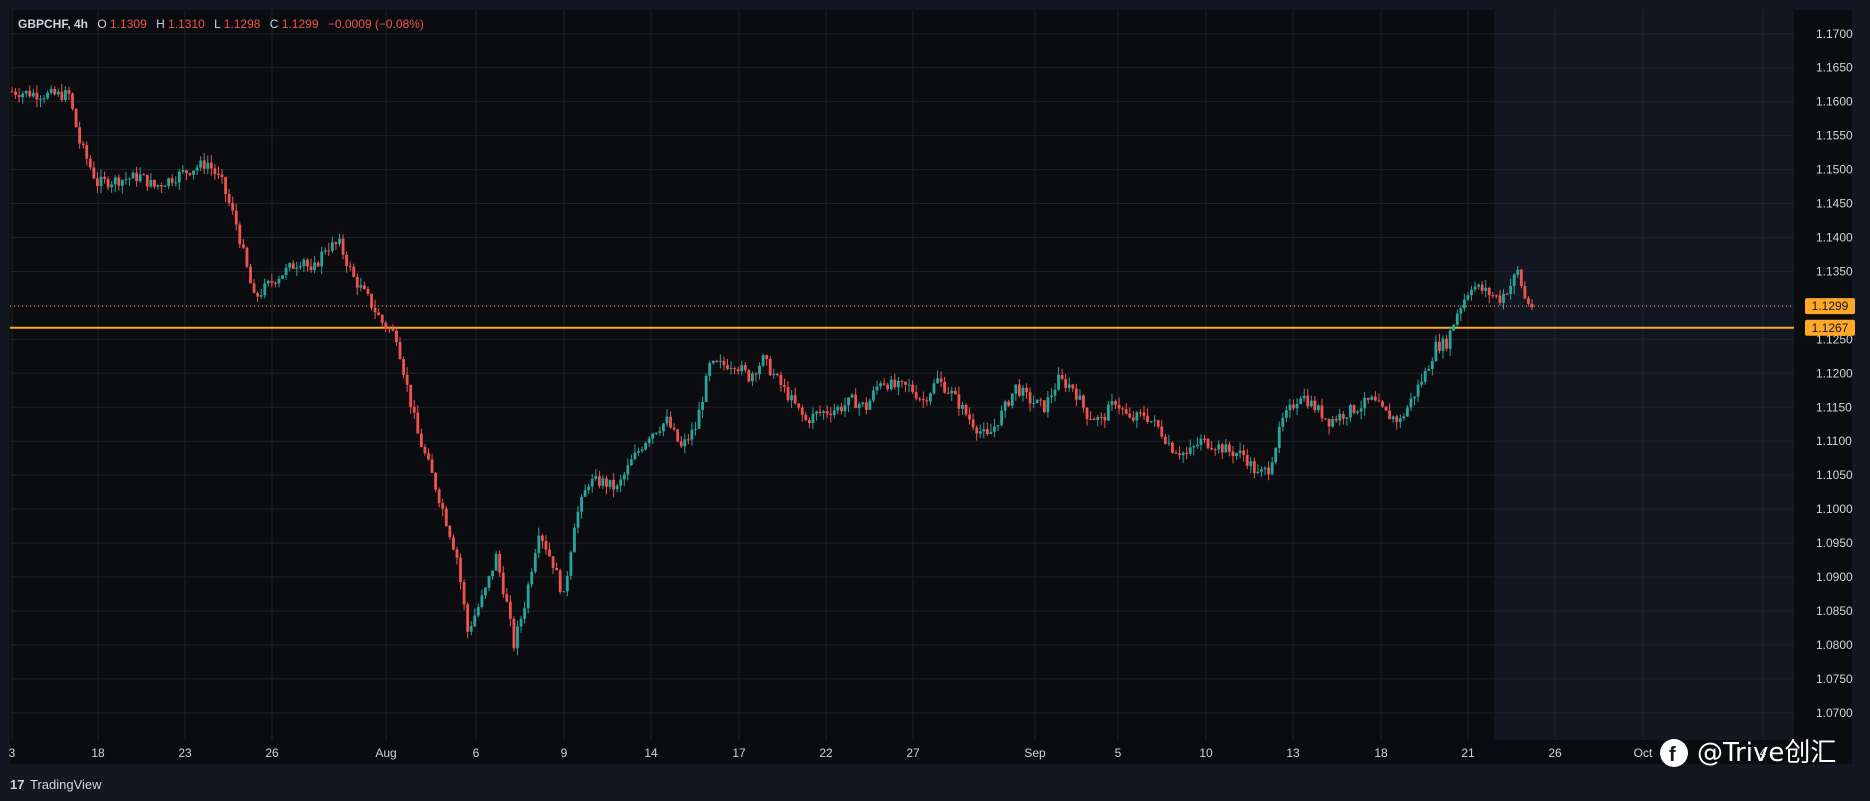 This screenshot has width=1870, height=801. I want to click on tradingview-logo: 17 TradingView, so click(56, 784).